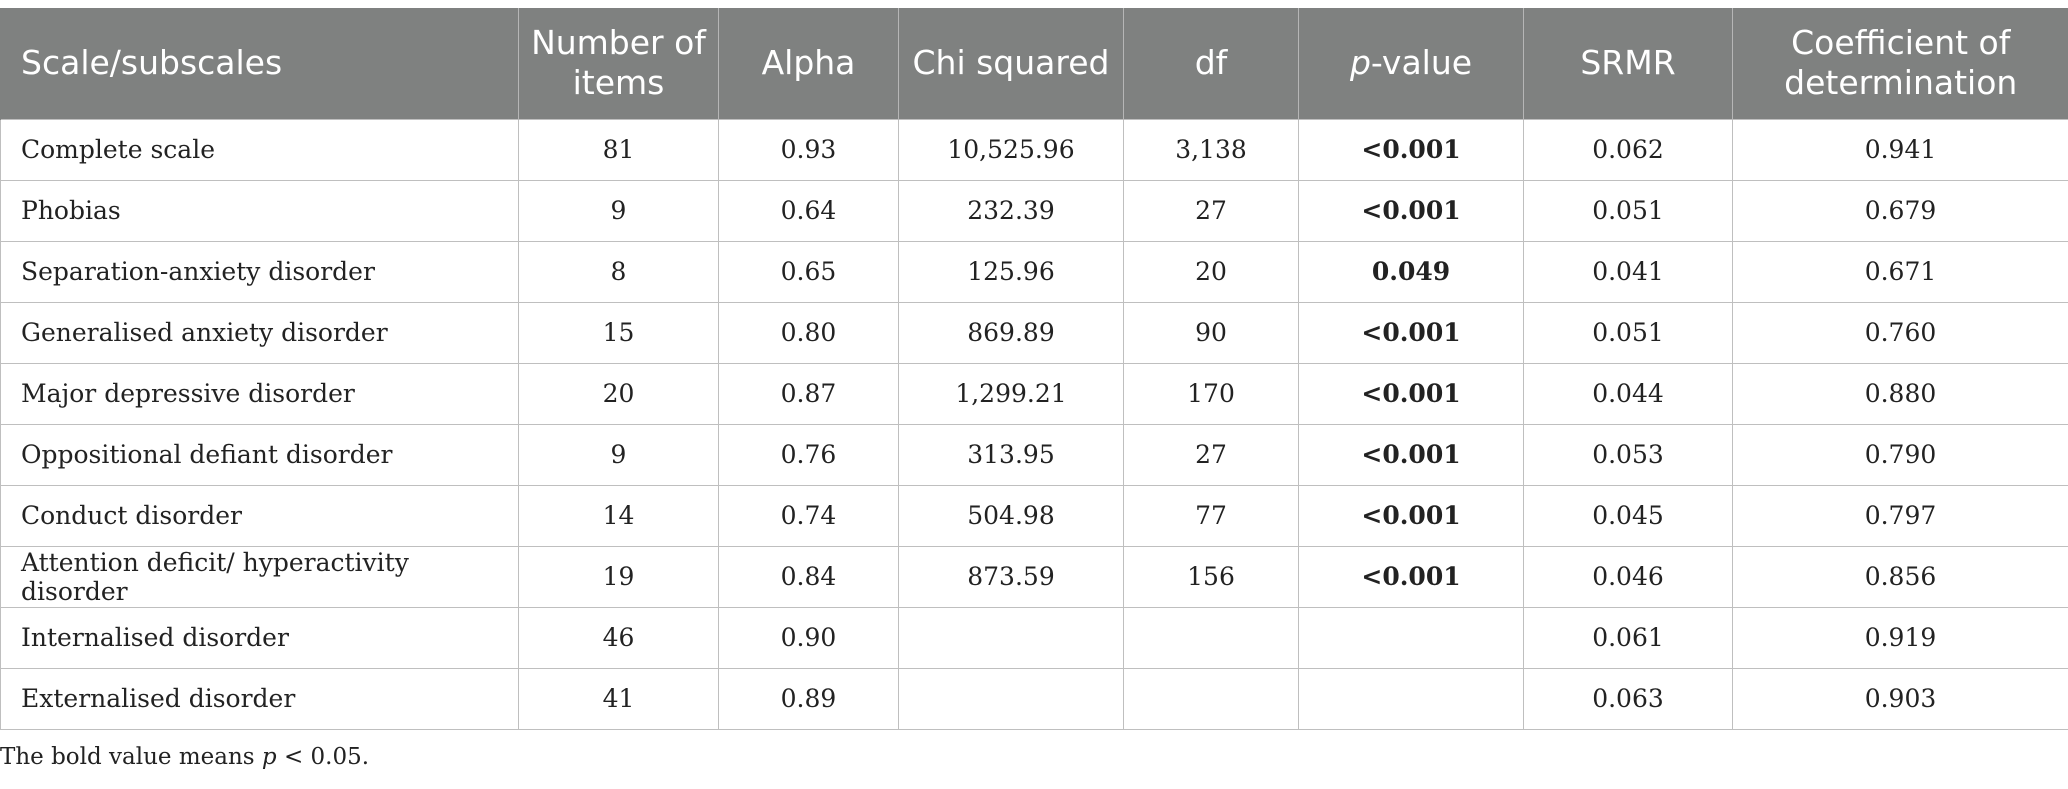 The height and width of the screenshot is (789, 2068). I want to click on cell-coefficient: 0.790, so click(1900, 454).